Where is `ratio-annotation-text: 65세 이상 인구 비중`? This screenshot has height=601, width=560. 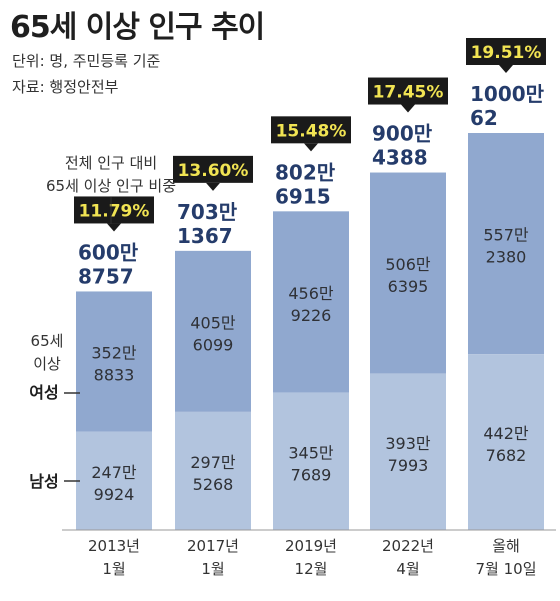
ratio-annotation-text: 65세 이상 인구 비중 is located at coordinates (111, 186).